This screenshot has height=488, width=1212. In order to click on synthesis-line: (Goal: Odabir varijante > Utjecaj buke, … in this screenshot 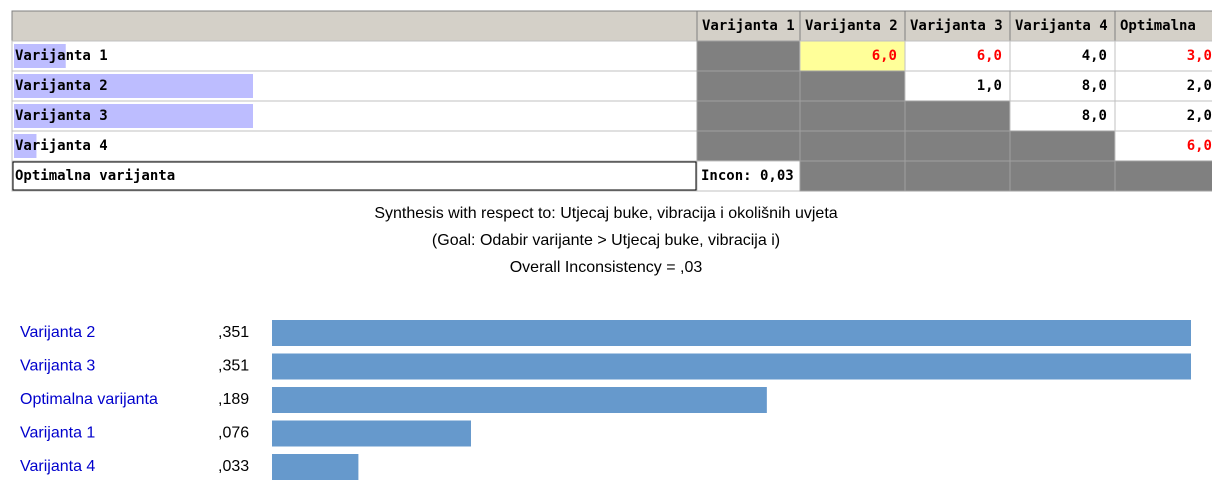, I will do `click(606, 240)`.